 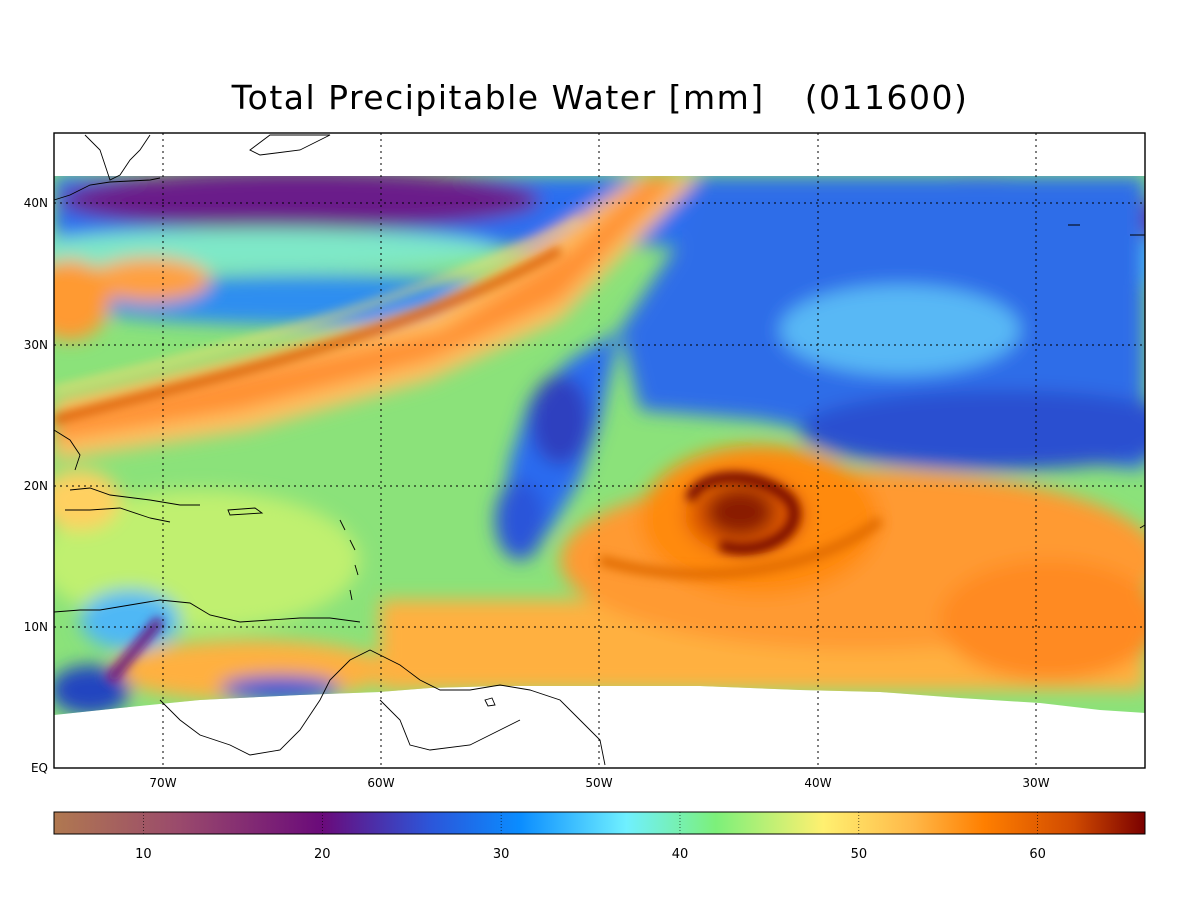 What do you see at coordinates (886, 97) in the screenshot?
I see `title-date-code: (011600)` at bounding box center [886, 97].